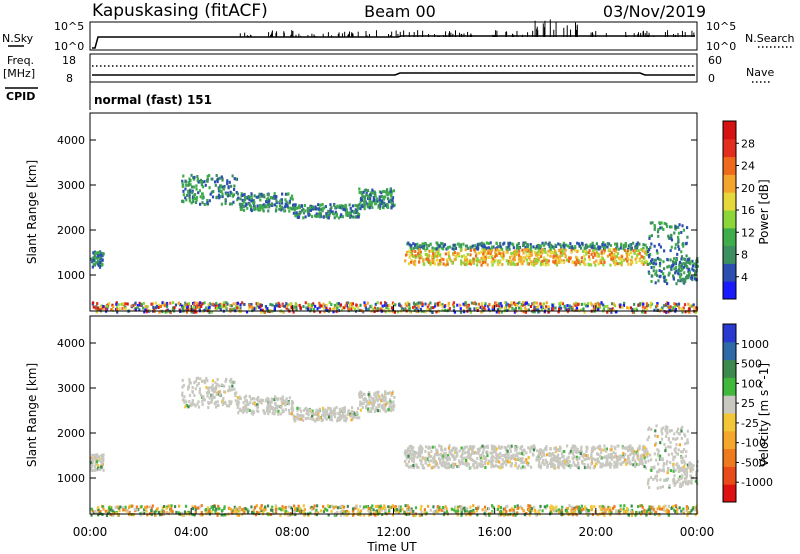  Describe the element at coordinates (744, 277) in the screenshot. I see `colorbar-tick-label: 4` at that location.